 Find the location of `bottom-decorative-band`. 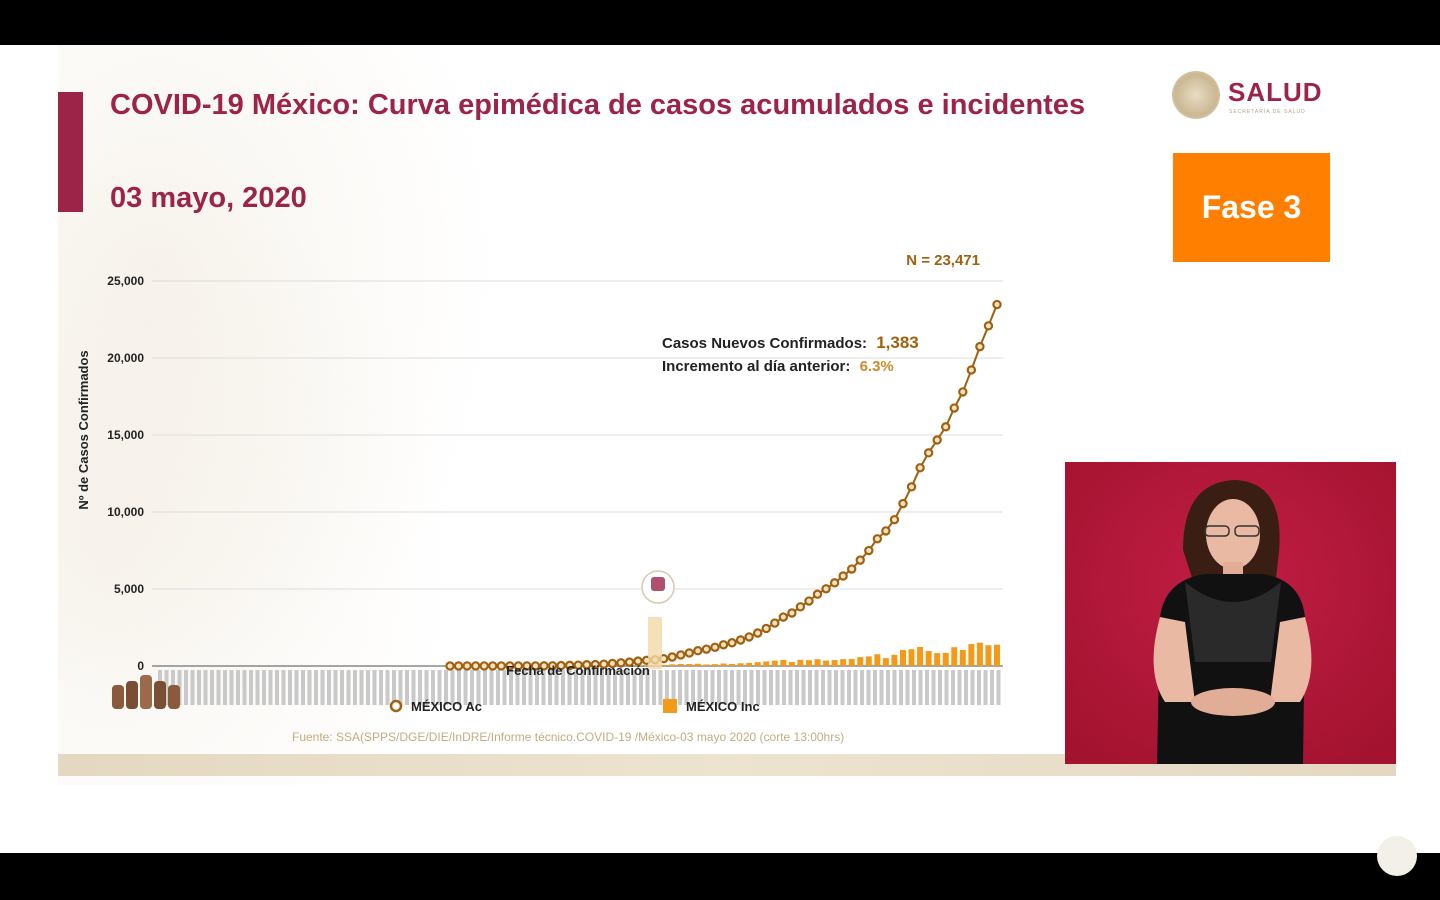

bottom-decorative-band is located at coordinates (727, 765).